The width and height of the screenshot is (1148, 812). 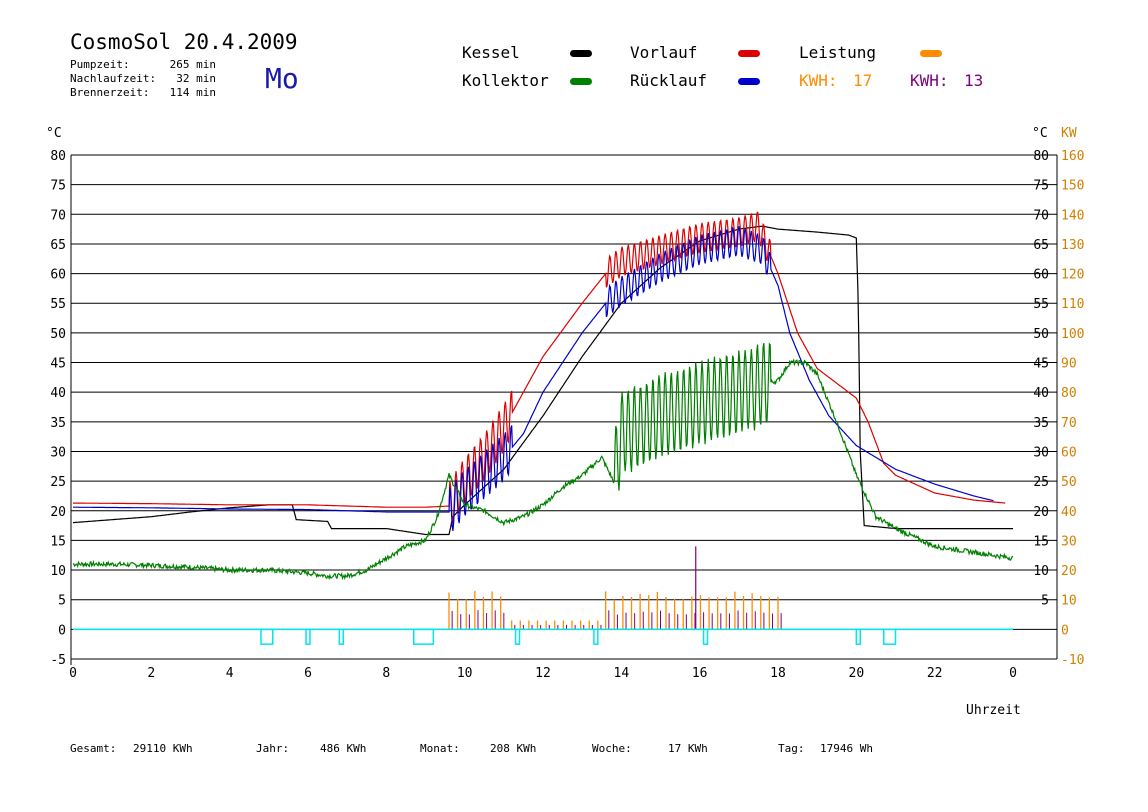 I want to click on y-right-tick-65: 65, so click(x=1041, y=245).